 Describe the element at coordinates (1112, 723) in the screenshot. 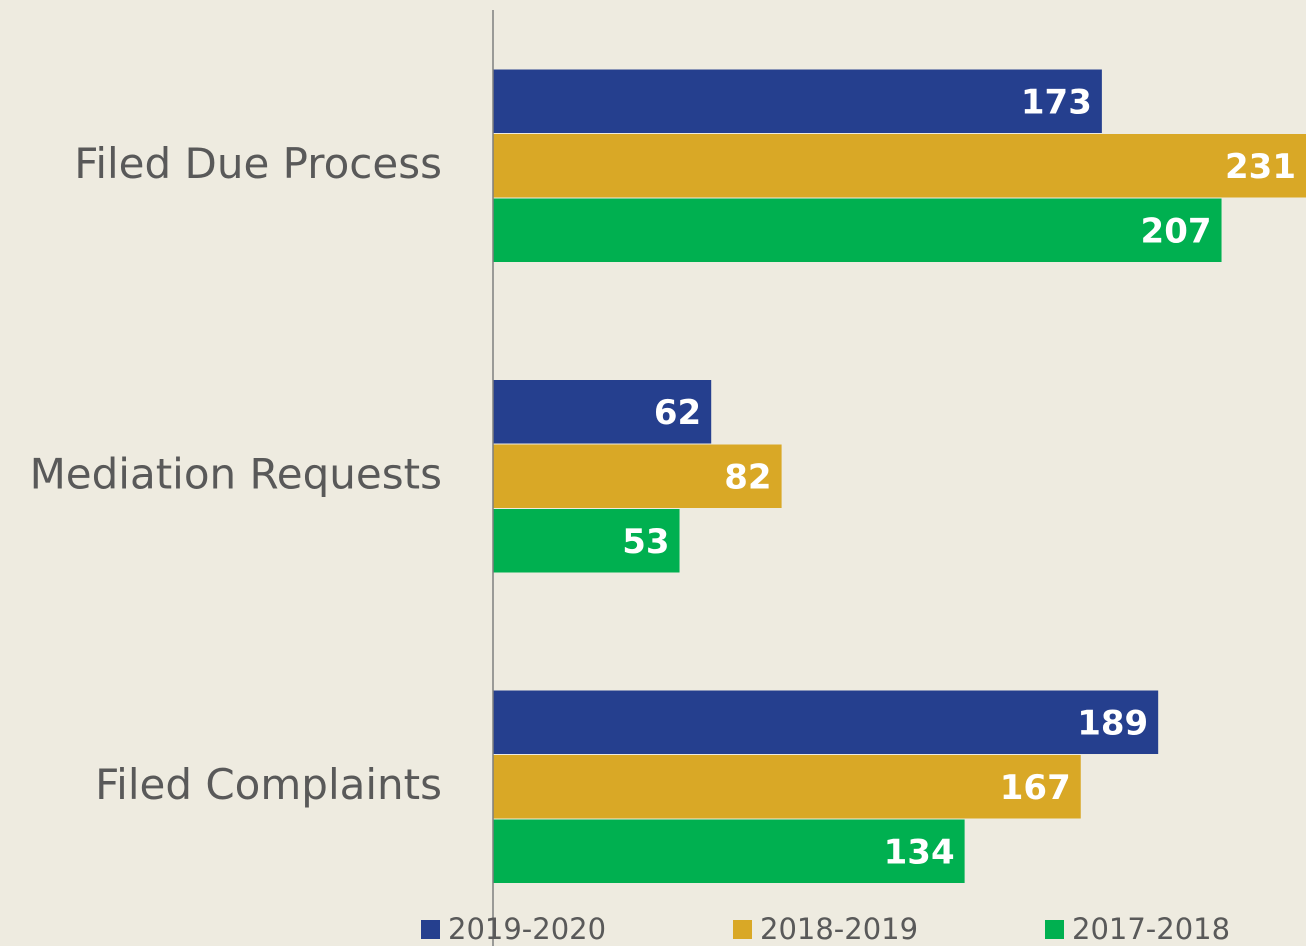

I see `value-label: 189` at that location.